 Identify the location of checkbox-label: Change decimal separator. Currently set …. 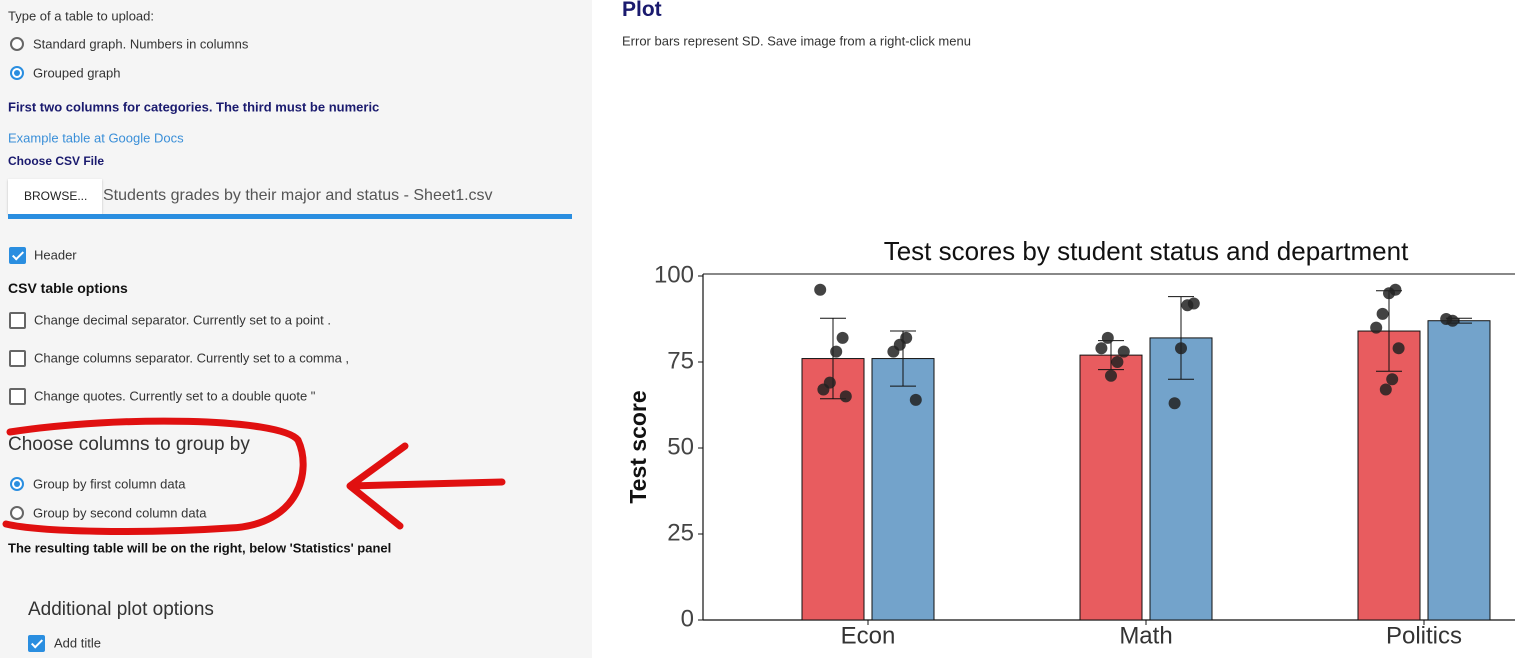
(182, 320).